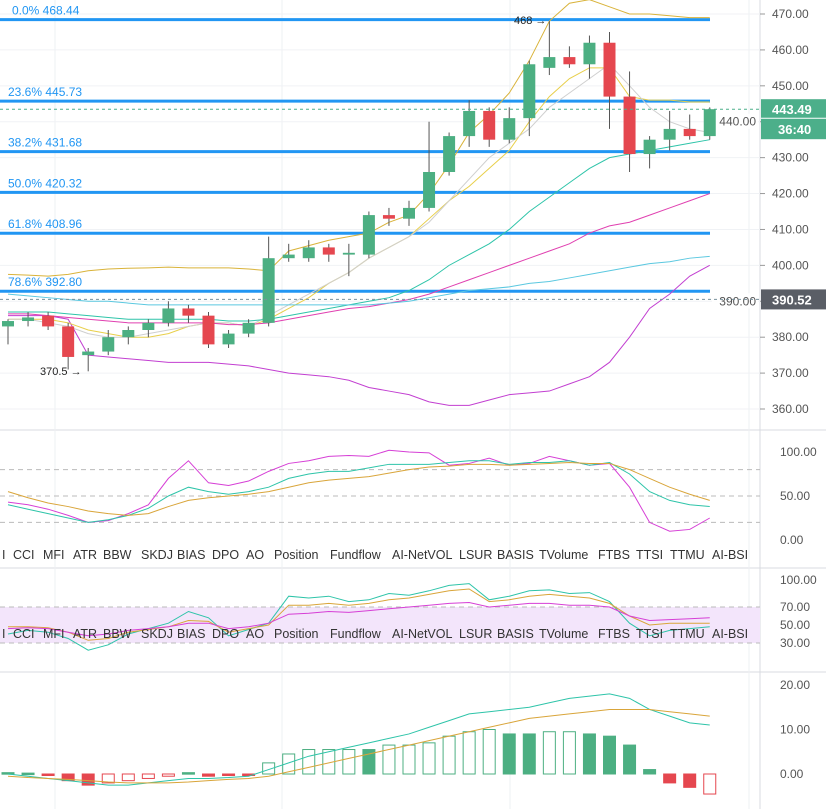 The height and width of the screenshot is (809, 826). I want to click on osc1-tick-label: 0.00, so click(792, 540).